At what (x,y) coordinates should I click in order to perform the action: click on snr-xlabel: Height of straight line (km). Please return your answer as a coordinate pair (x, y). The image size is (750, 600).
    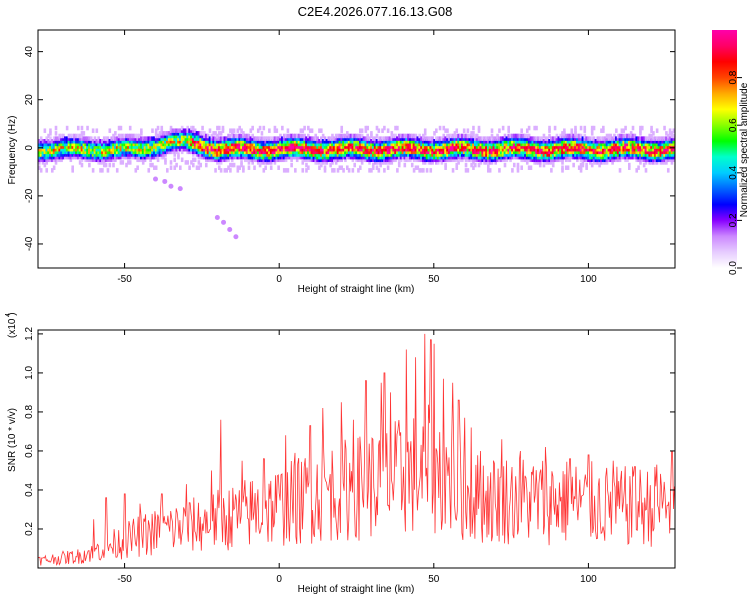
    Looking at the image, I should click on (356, 589).